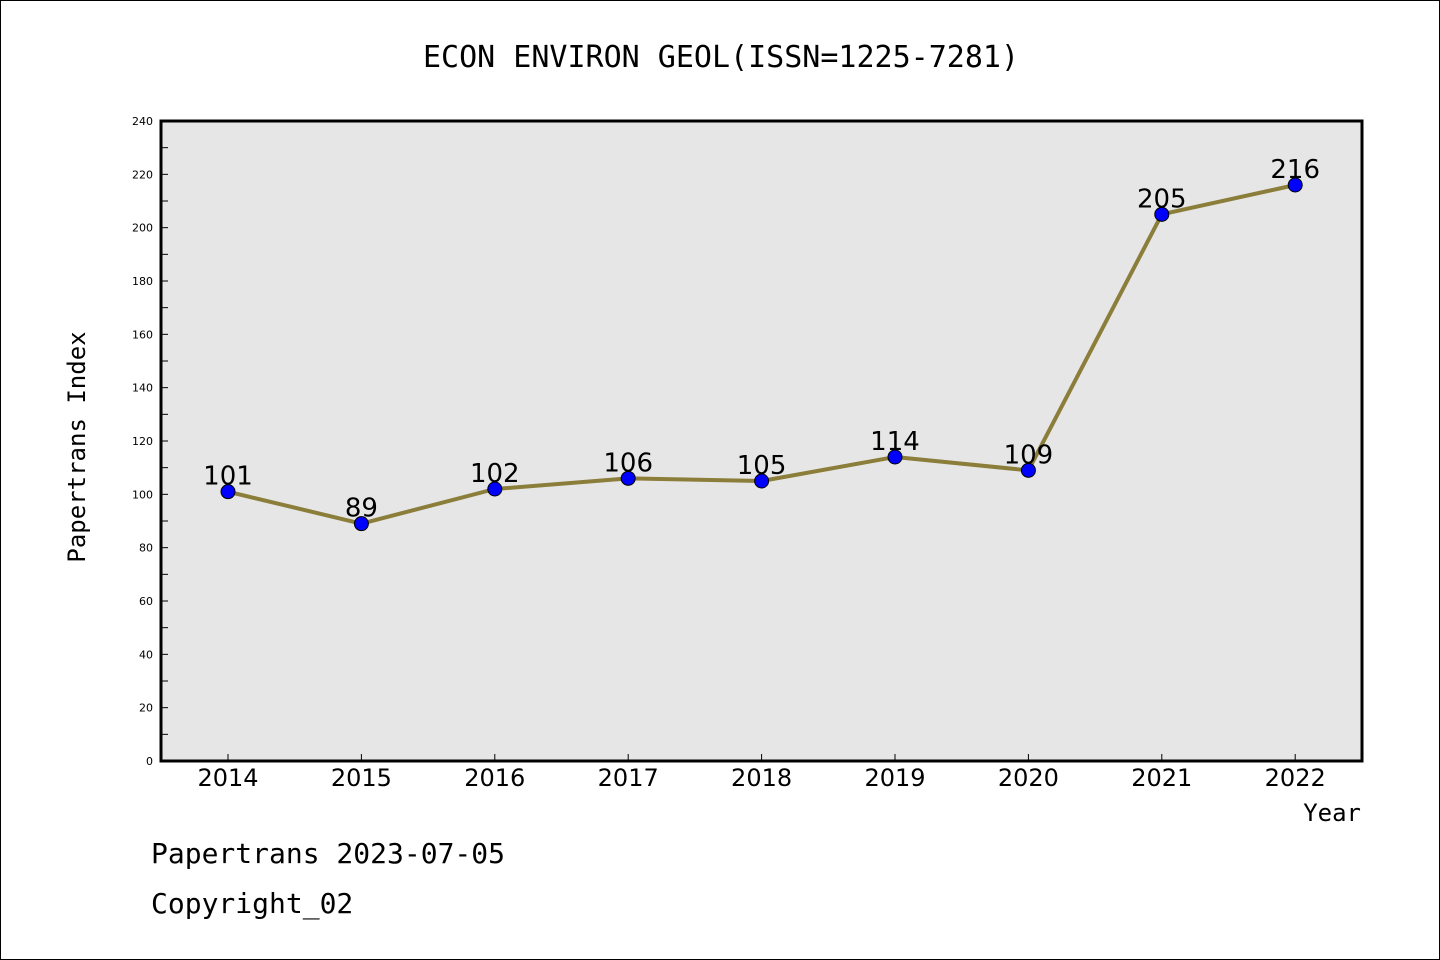 The image size is (1440, 960). Describe the element at coordinates (142, 121) in the screenshot. I see `y-tick-label: 240` at that location.